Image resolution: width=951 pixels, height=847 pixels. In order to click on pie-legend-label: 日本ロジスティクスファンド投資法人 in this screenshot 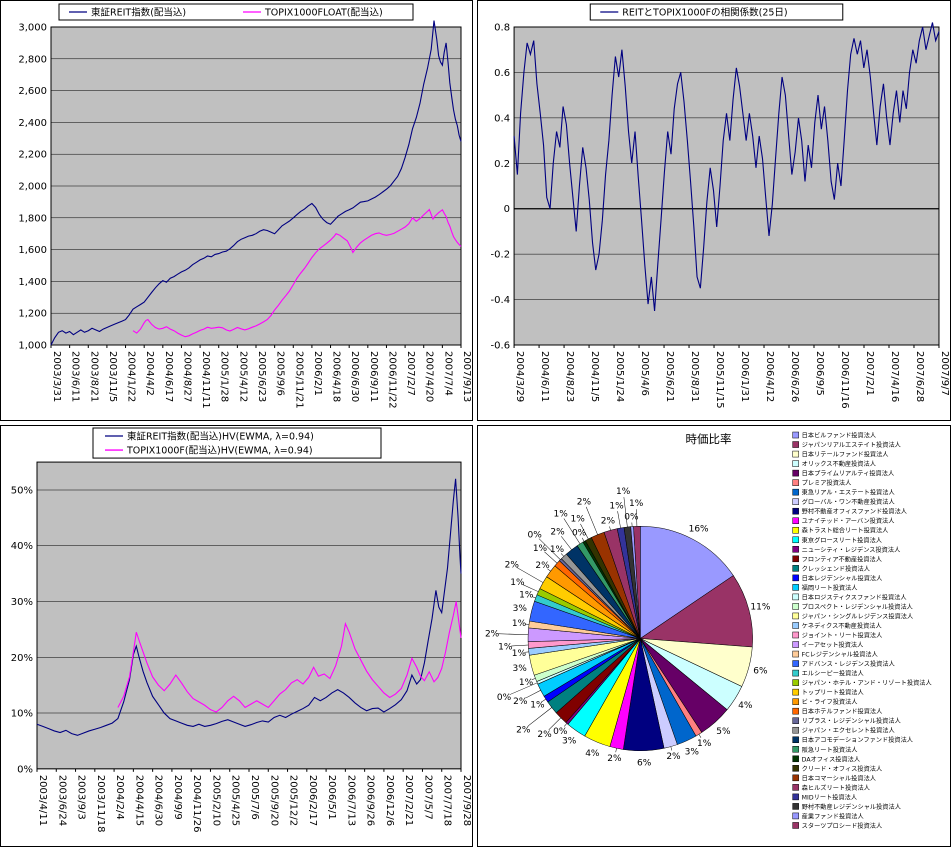, I will do `click(854, 597)`.